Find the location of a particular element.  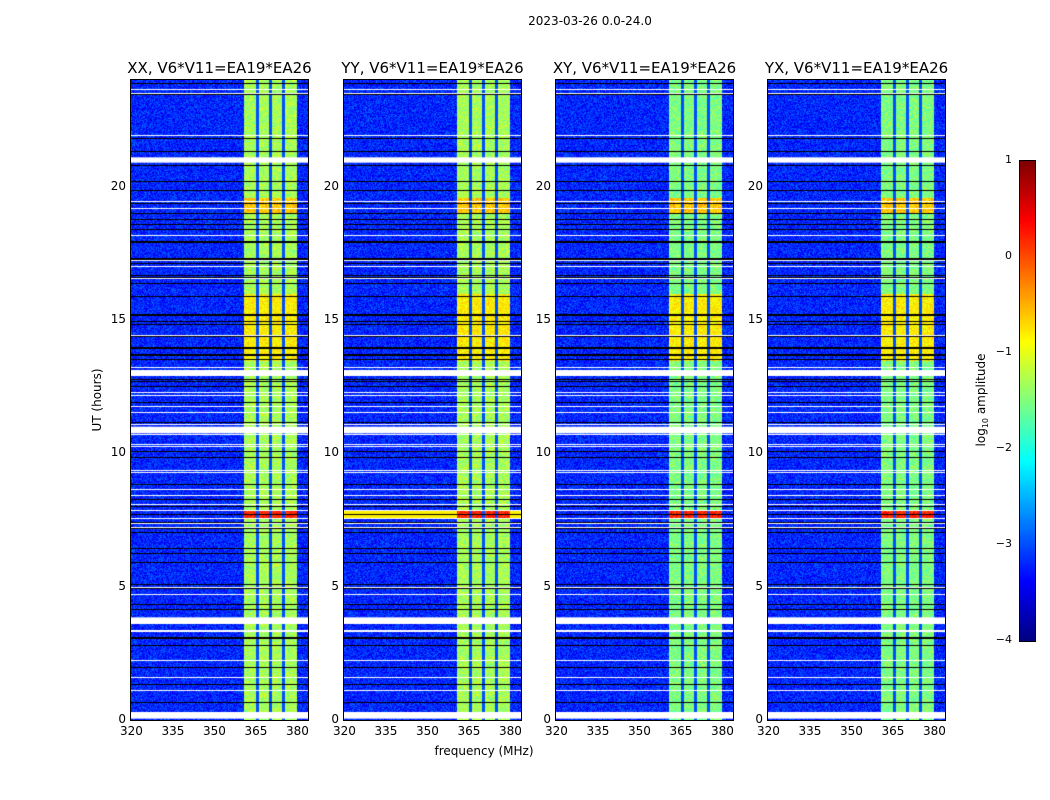

y-axis-label: UT (hours) is located at coordinates (97, 400).